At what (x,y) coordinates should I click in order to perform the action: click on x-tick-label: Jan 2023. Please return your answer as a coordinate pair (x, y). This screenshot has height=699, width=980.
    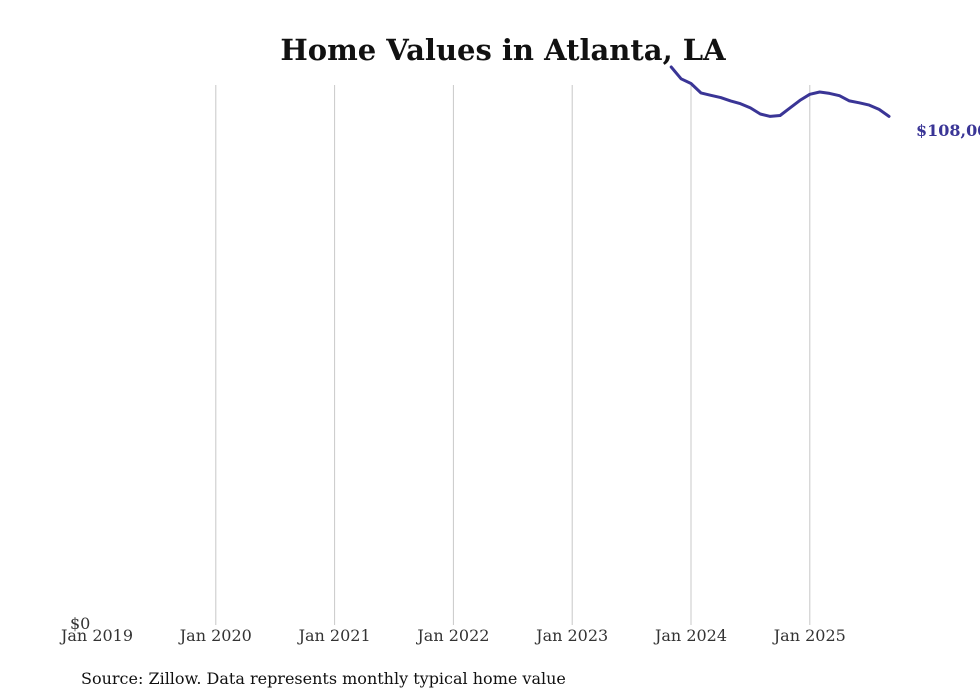
    Looking at the image, I should click on (571, 635).